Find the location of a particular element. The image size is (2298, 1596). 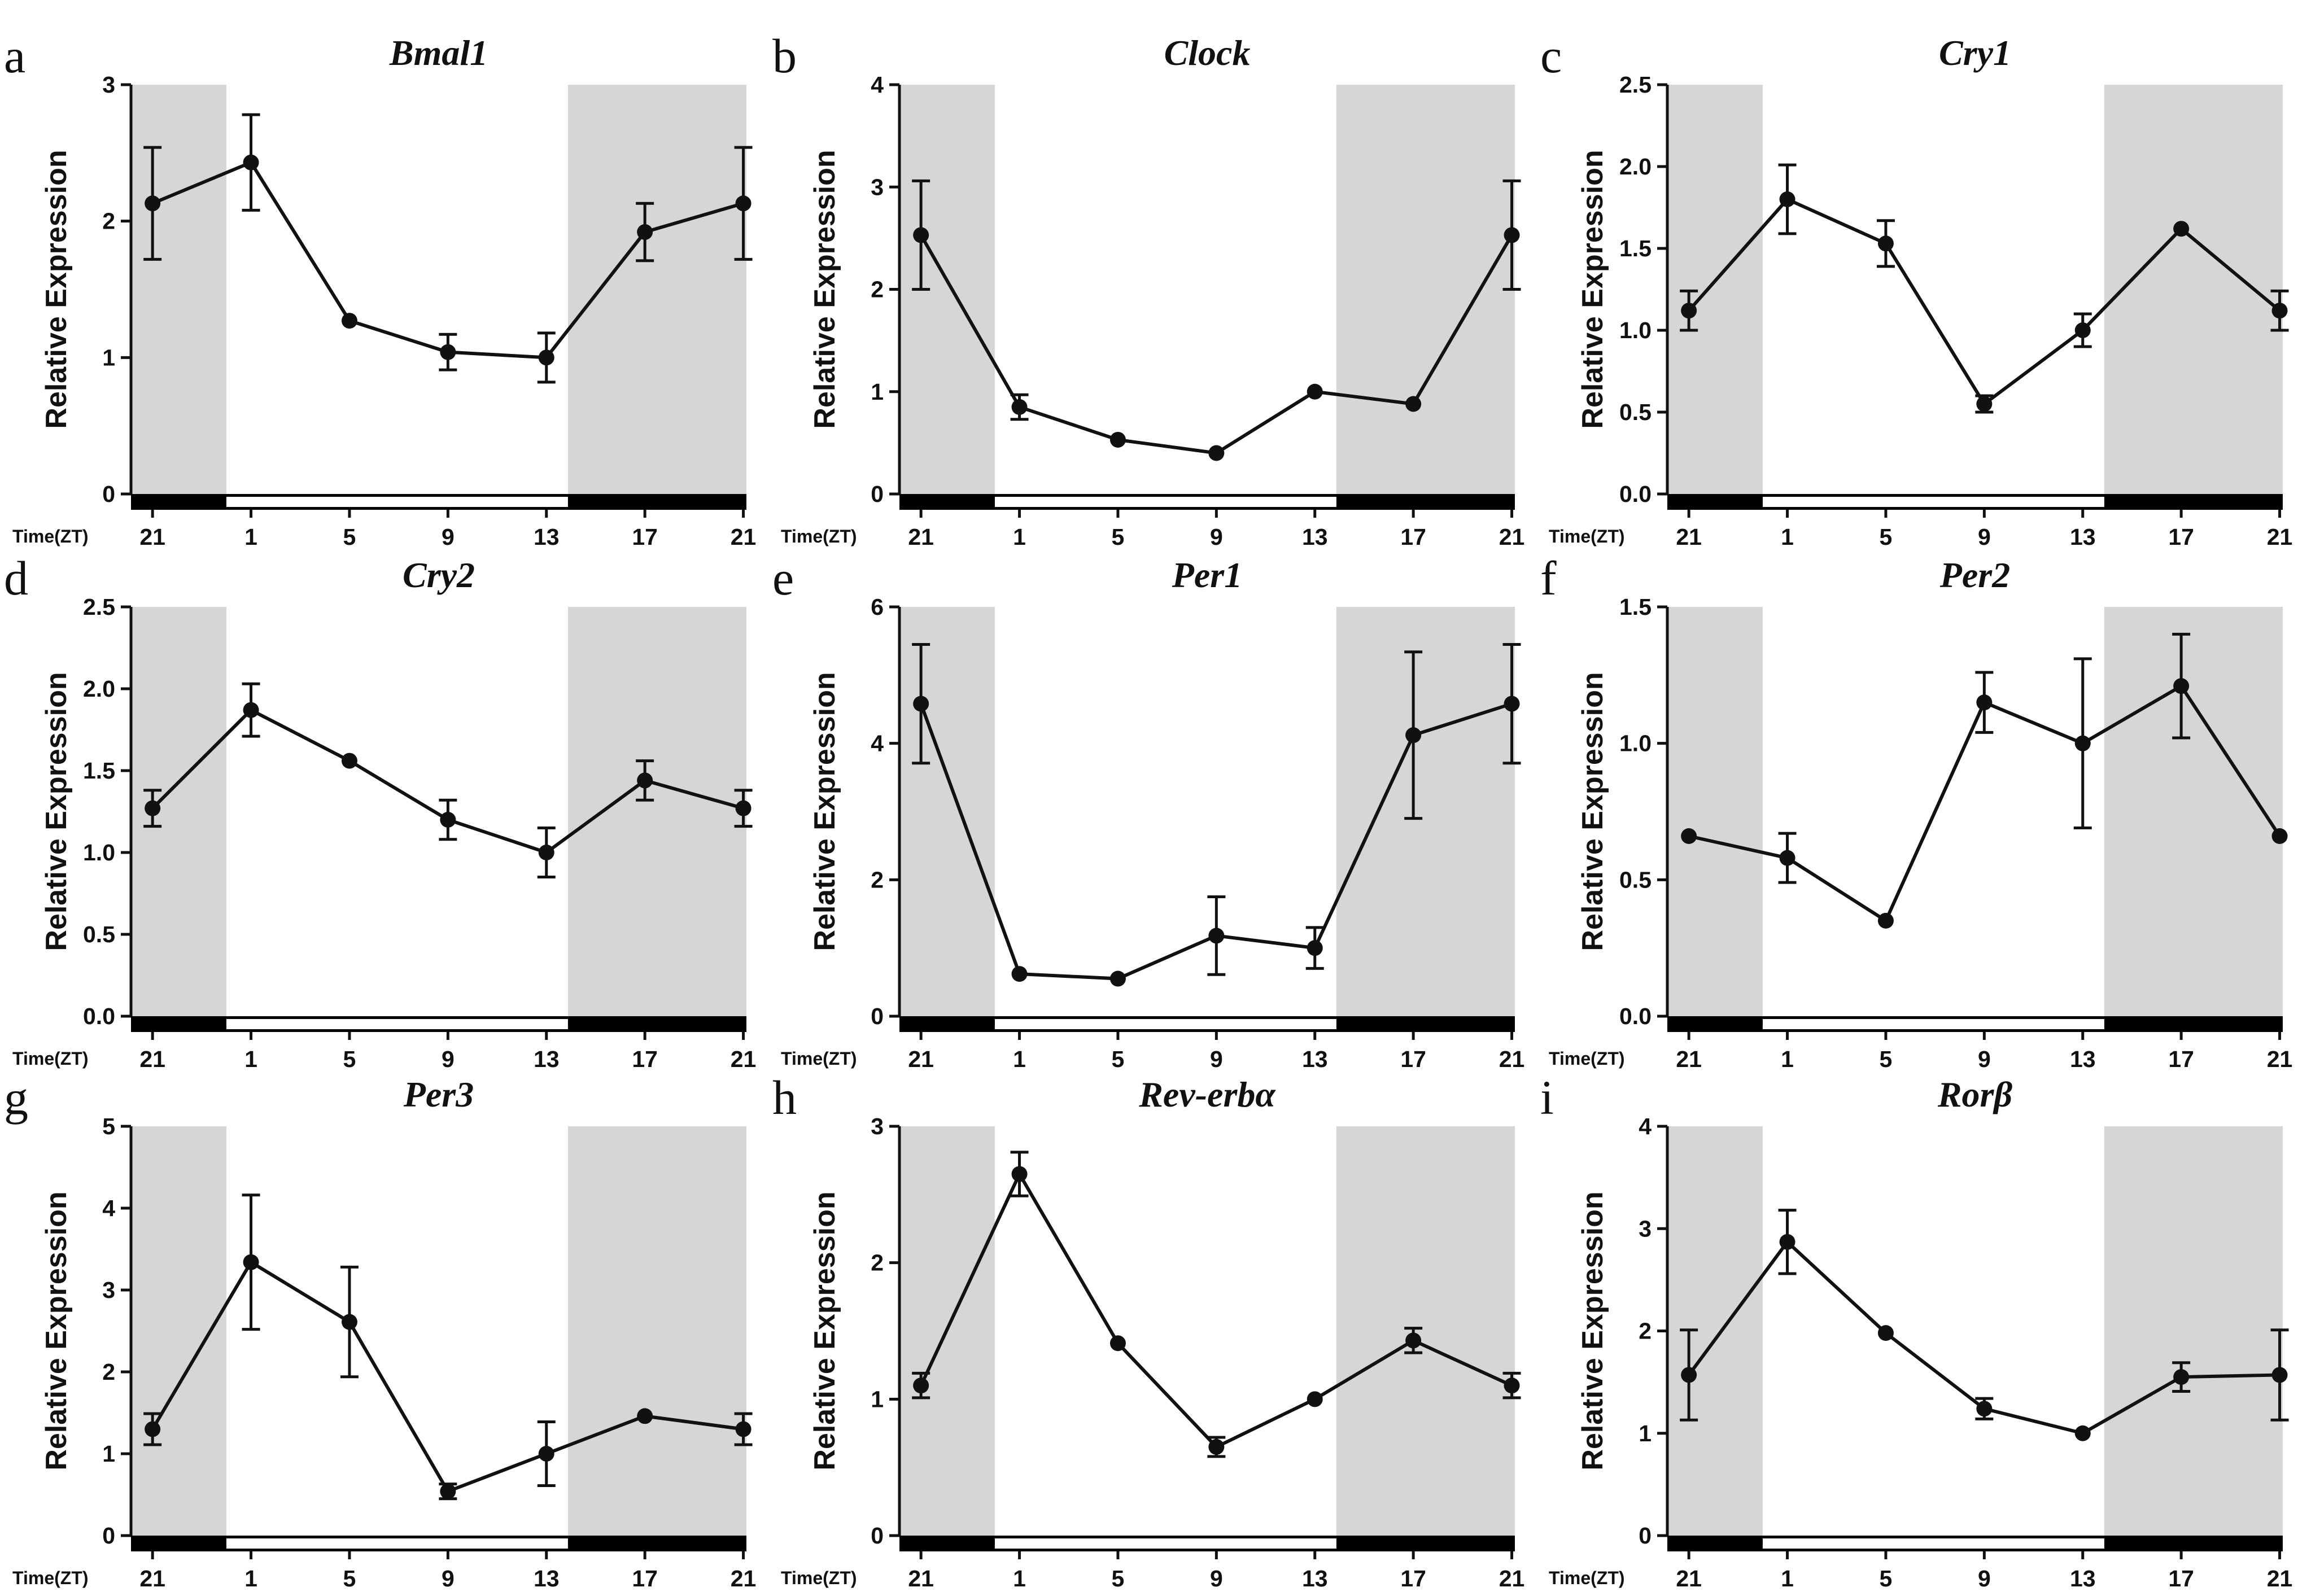

chart-title: Rev-erbα is located at coordinates (1207, 1094).